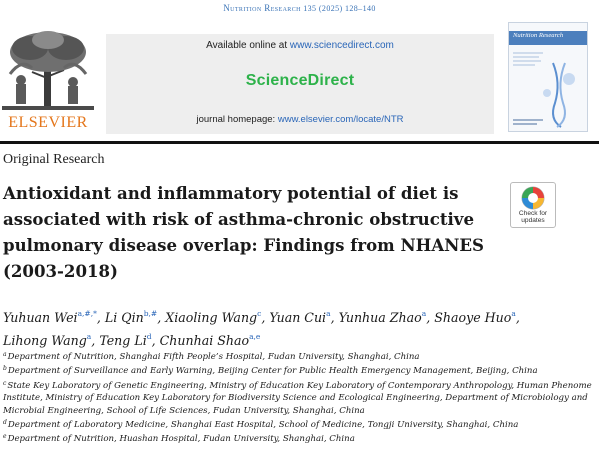 The height and width of the screenshot is (458, 599). I want to click on elsevier-tree-icon, so click(48, 70).